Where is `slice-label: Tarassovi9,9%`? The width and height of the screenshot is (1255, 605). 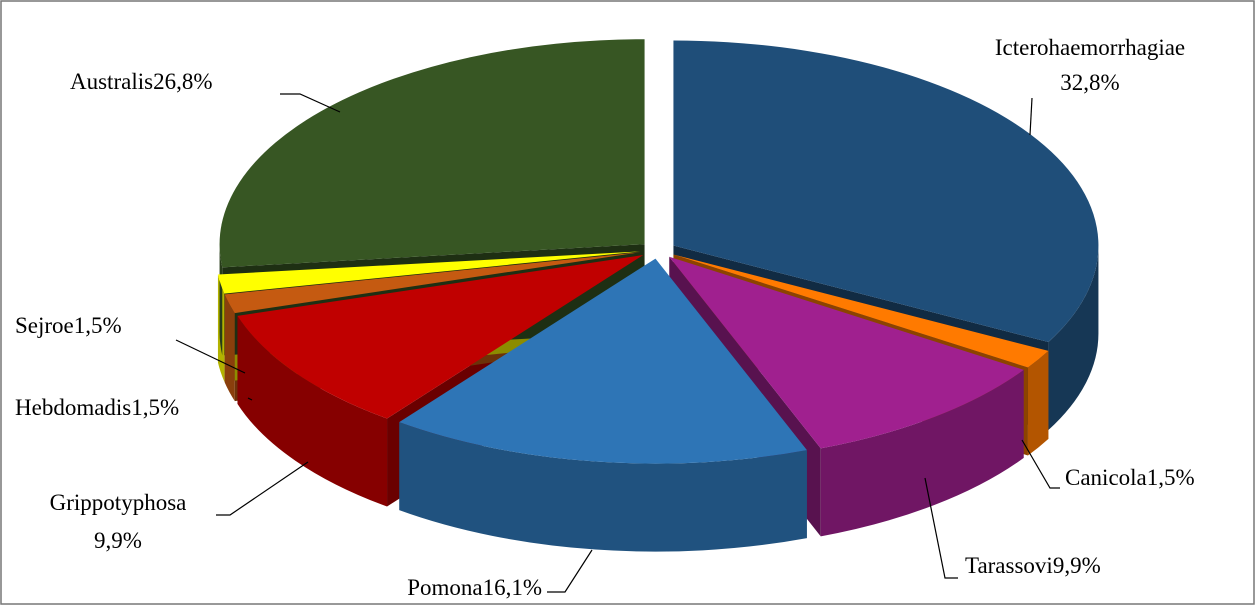
slice-label: Tarassovi9,9% is located at coordinates (1033, 565).